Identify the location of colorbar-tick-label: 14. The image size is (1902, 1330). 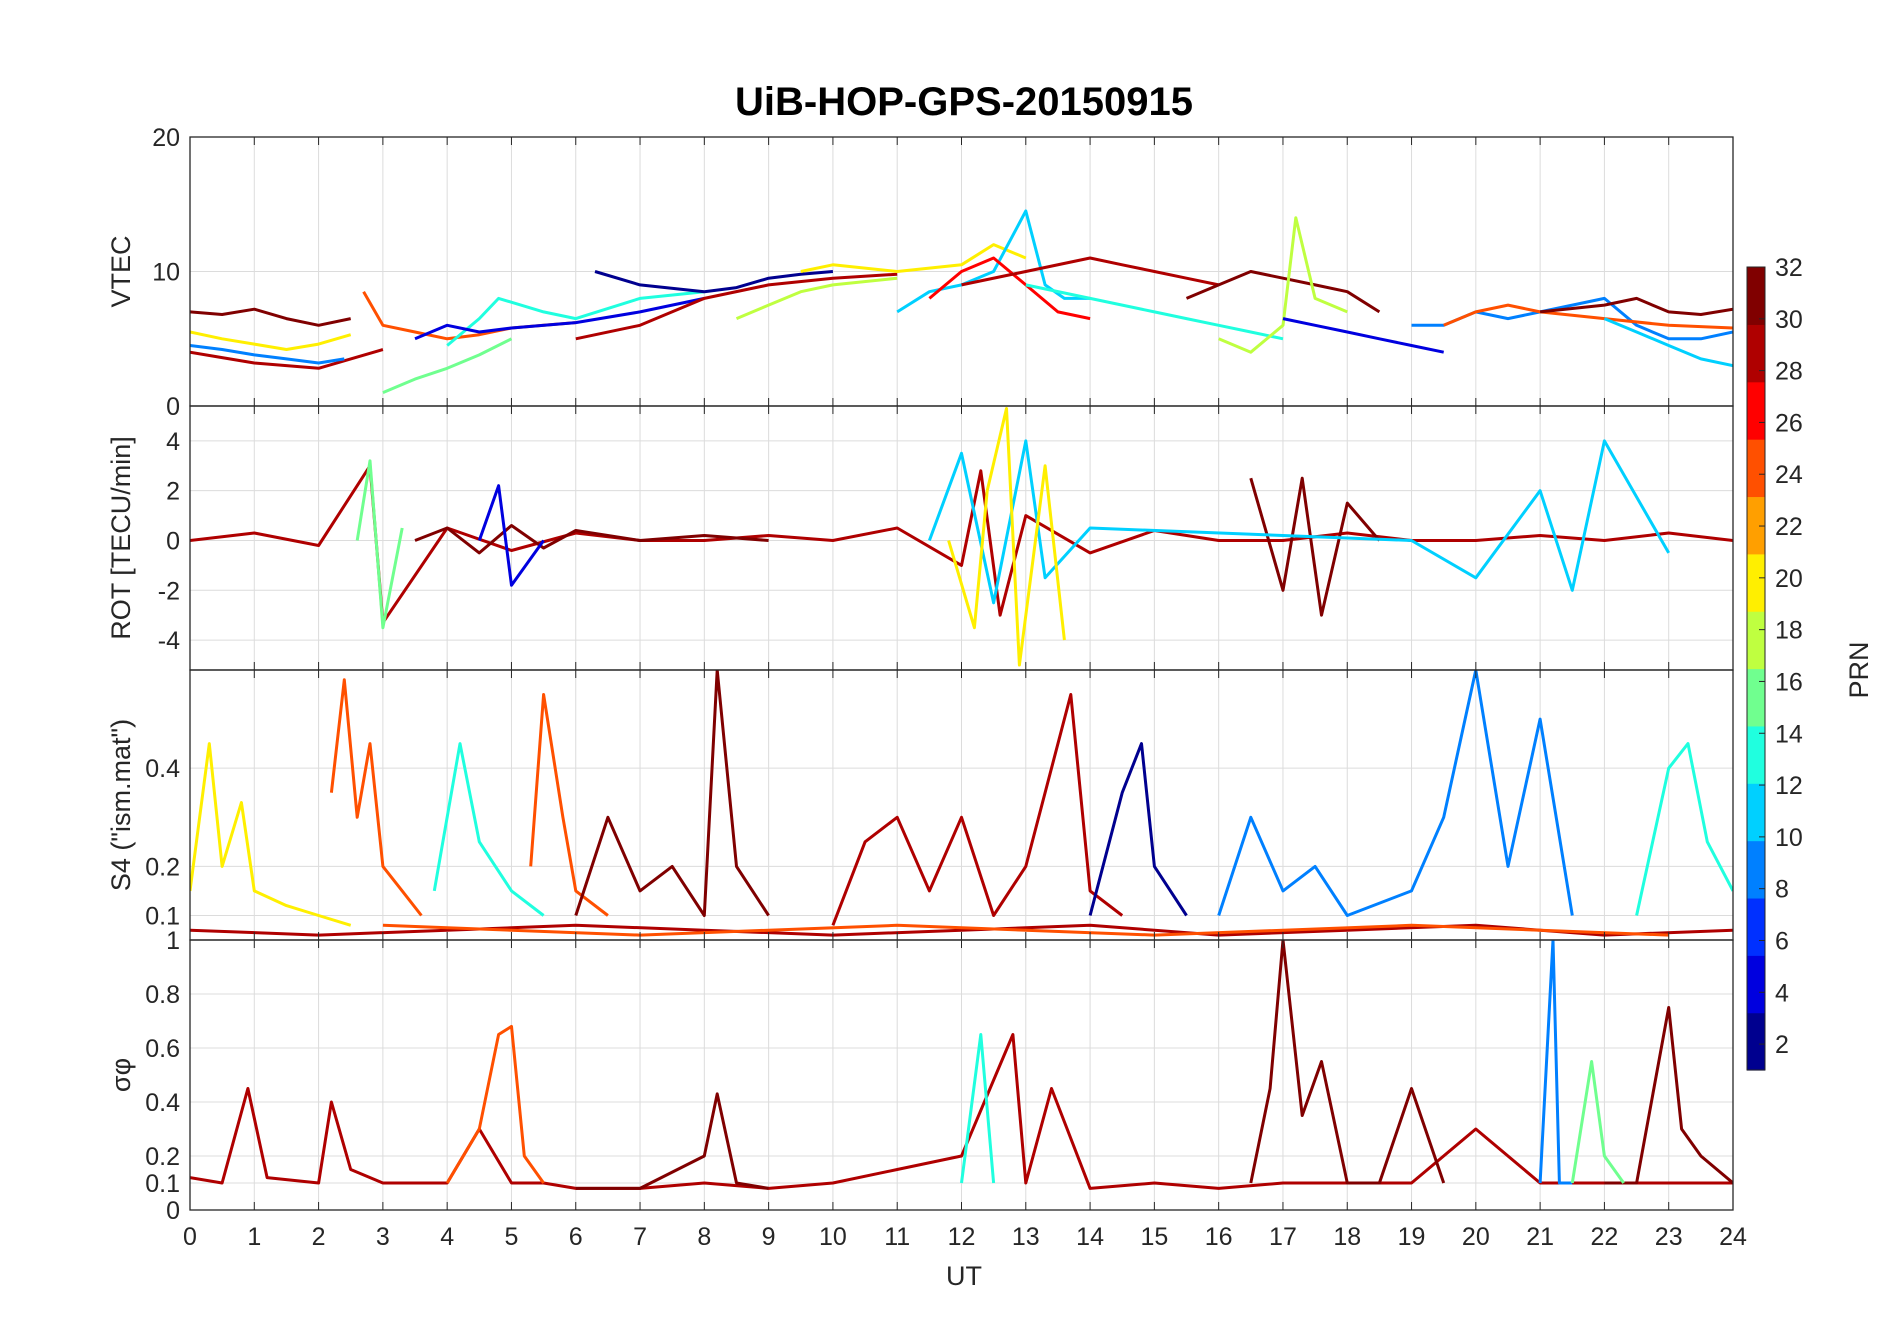
(1789, 734).